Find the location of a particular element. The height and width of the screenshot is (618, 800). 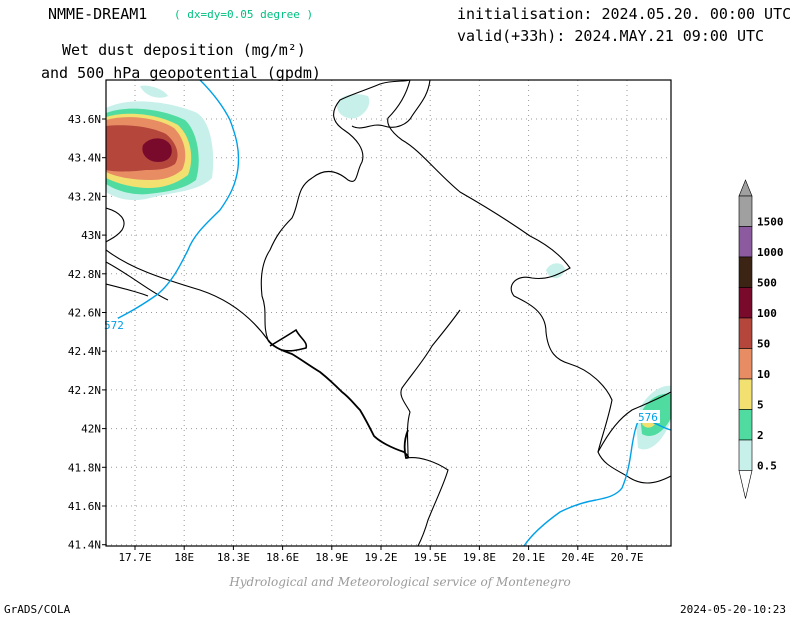

lat-tick-label: 43.4N is located at coordinates (84, 158).